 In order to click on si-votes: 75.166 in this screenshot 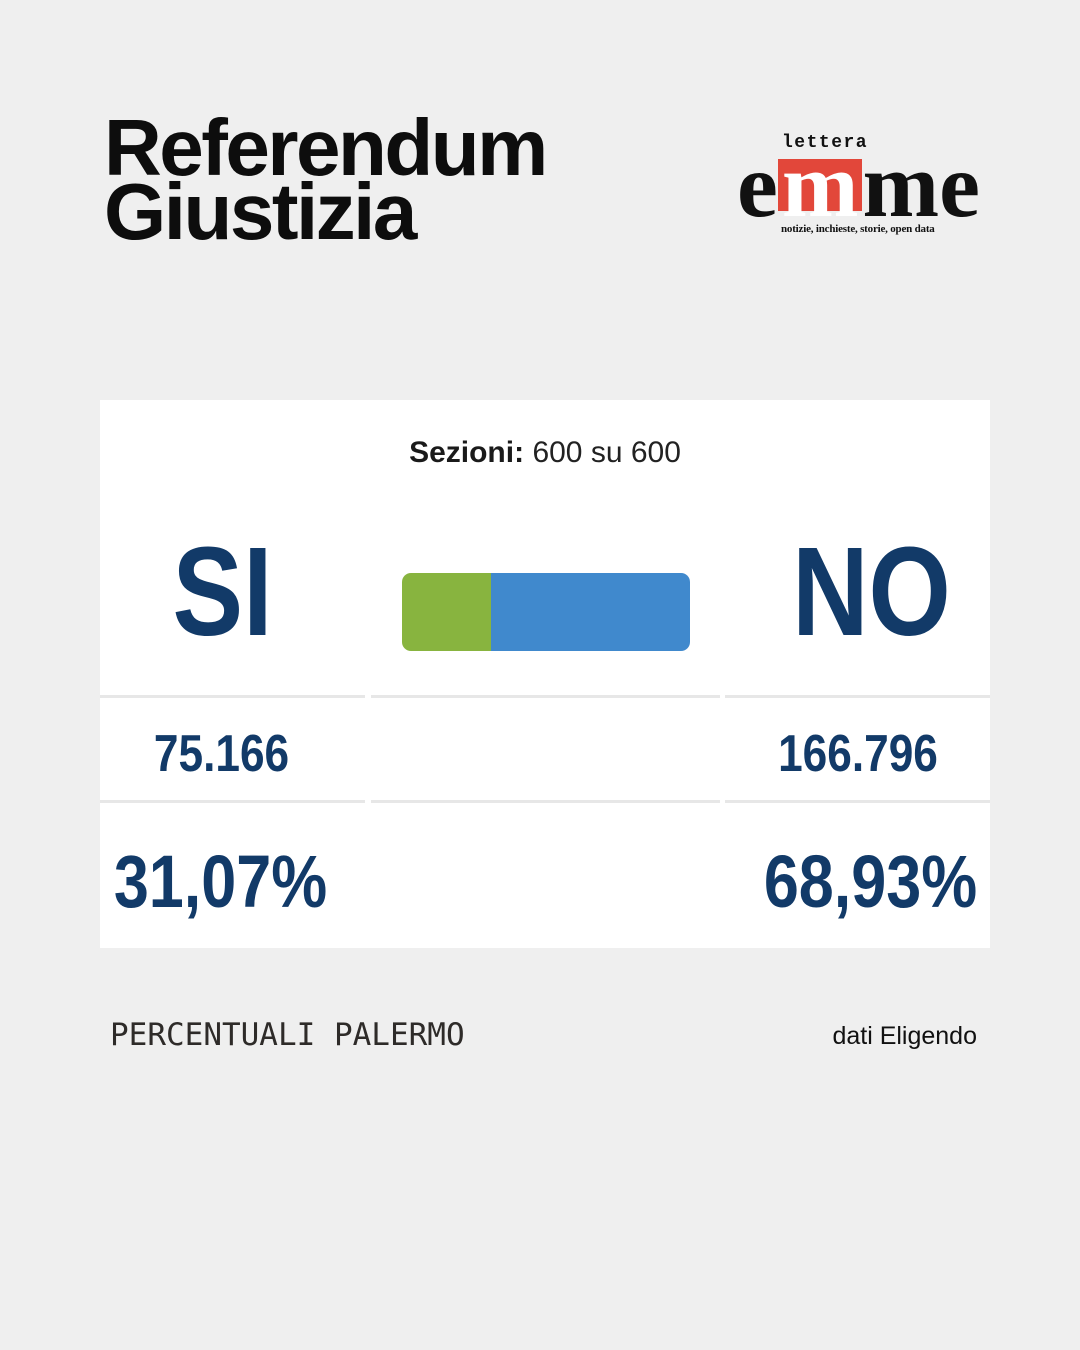, I will do `click(221, 754)`.